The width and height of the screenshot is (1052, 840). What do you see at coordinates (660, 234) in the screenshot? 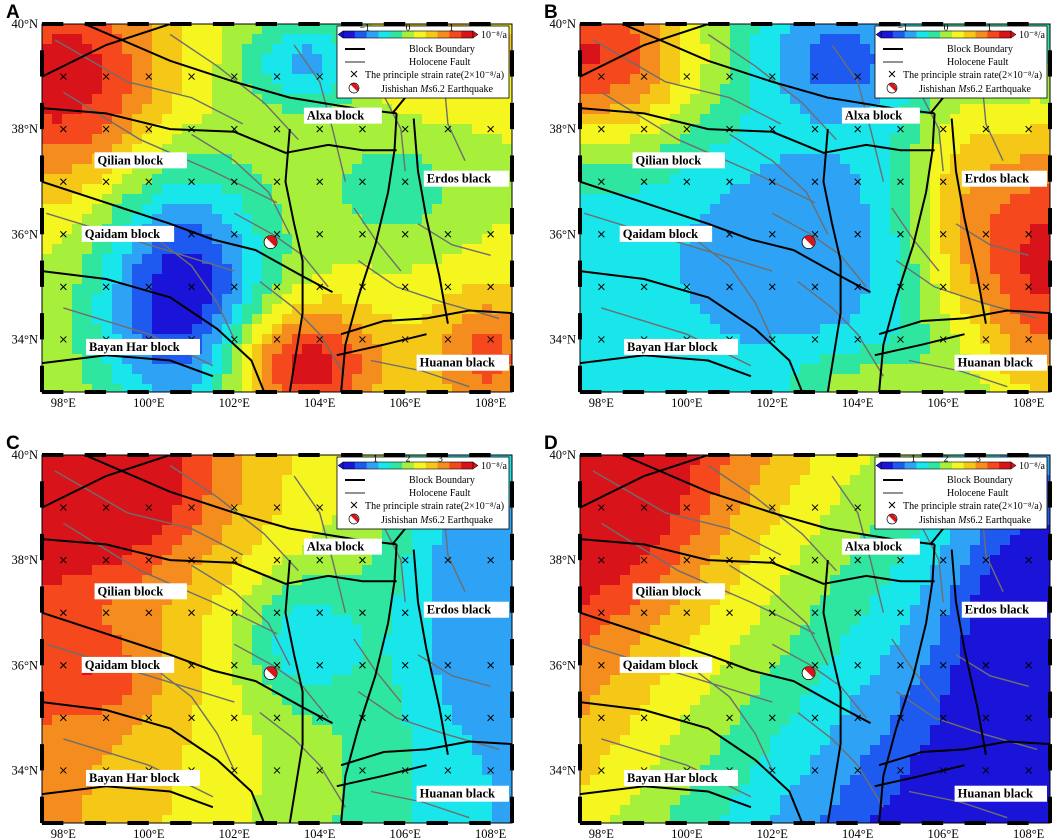
I see `block-label-qaidam: Qaidam block` at bounding box center [660, 234].